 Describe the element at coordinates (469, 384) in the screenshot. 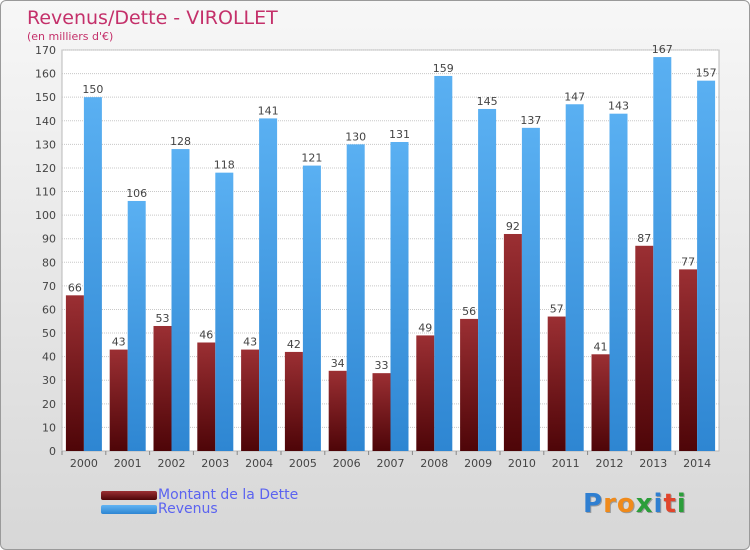

I see `bar-debt-2009` at that location.